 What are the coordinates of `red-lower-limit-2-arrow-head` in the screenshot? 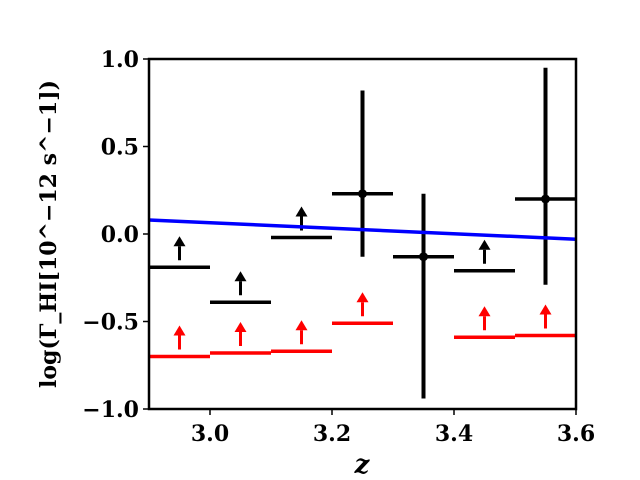 It's located at (240, 327).